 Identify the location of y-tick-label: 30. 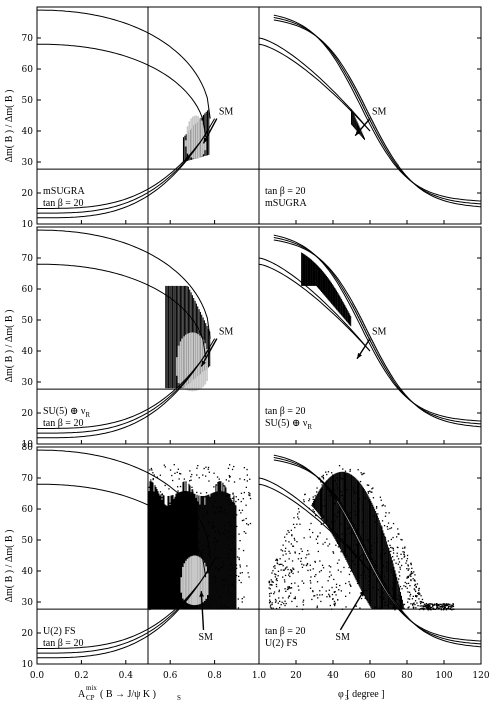
(28, 163).